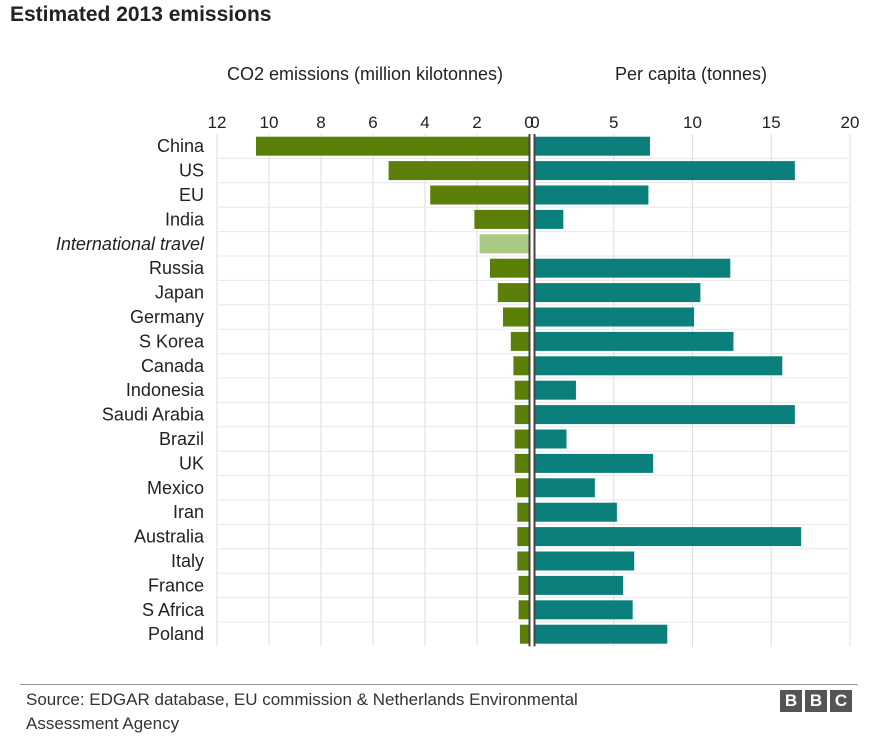 The image size is (875, 741). What do you see at coordinates (320, 122) in the screenshot?
I see `left-tick-label: 8` at bounding box center [320, 122].